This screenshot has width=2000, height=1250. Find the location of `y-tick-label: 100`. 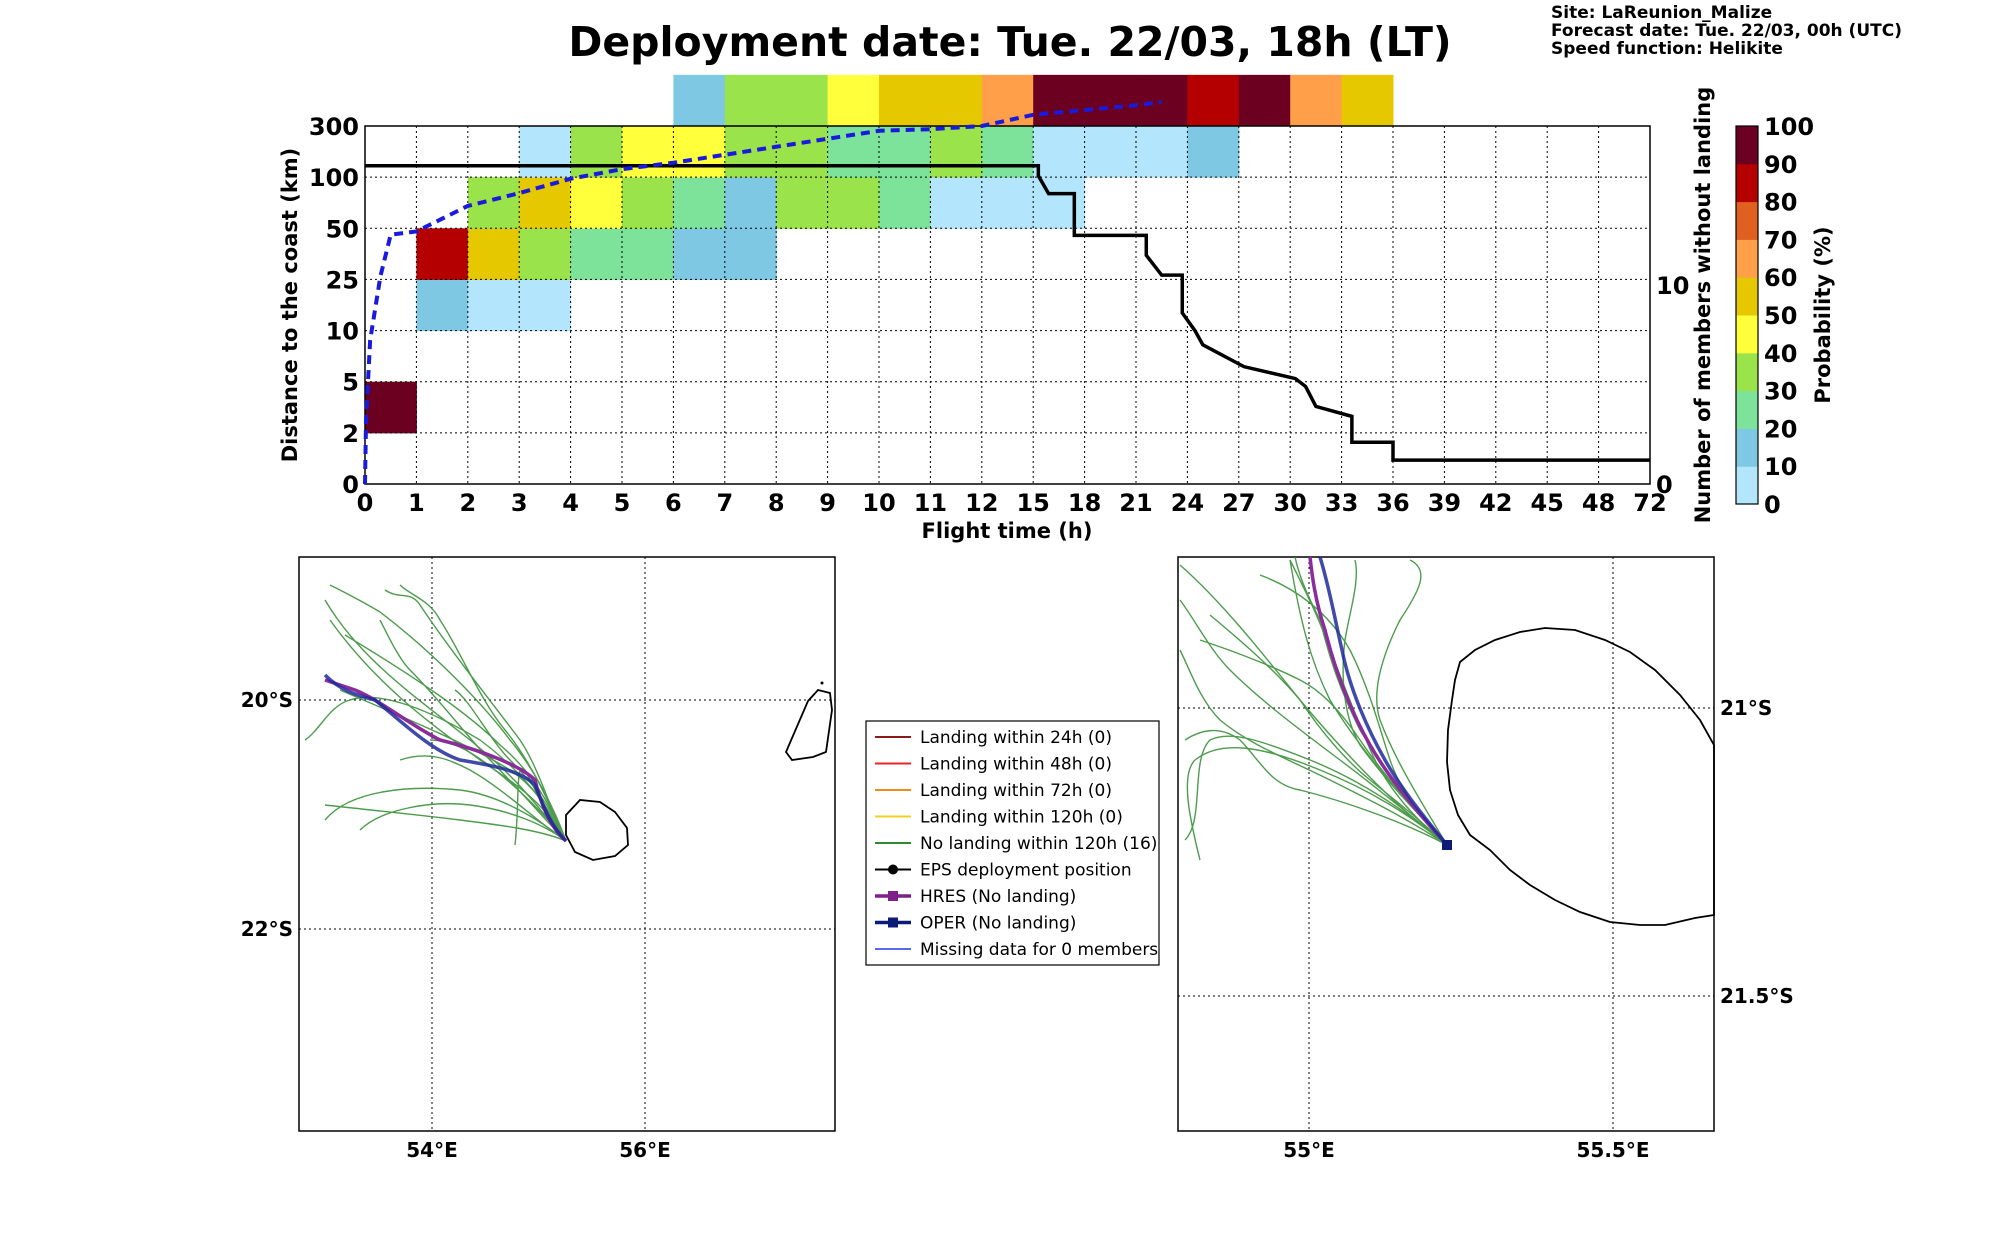

y-tick-label: 100 is located at coordinates (334, 178).